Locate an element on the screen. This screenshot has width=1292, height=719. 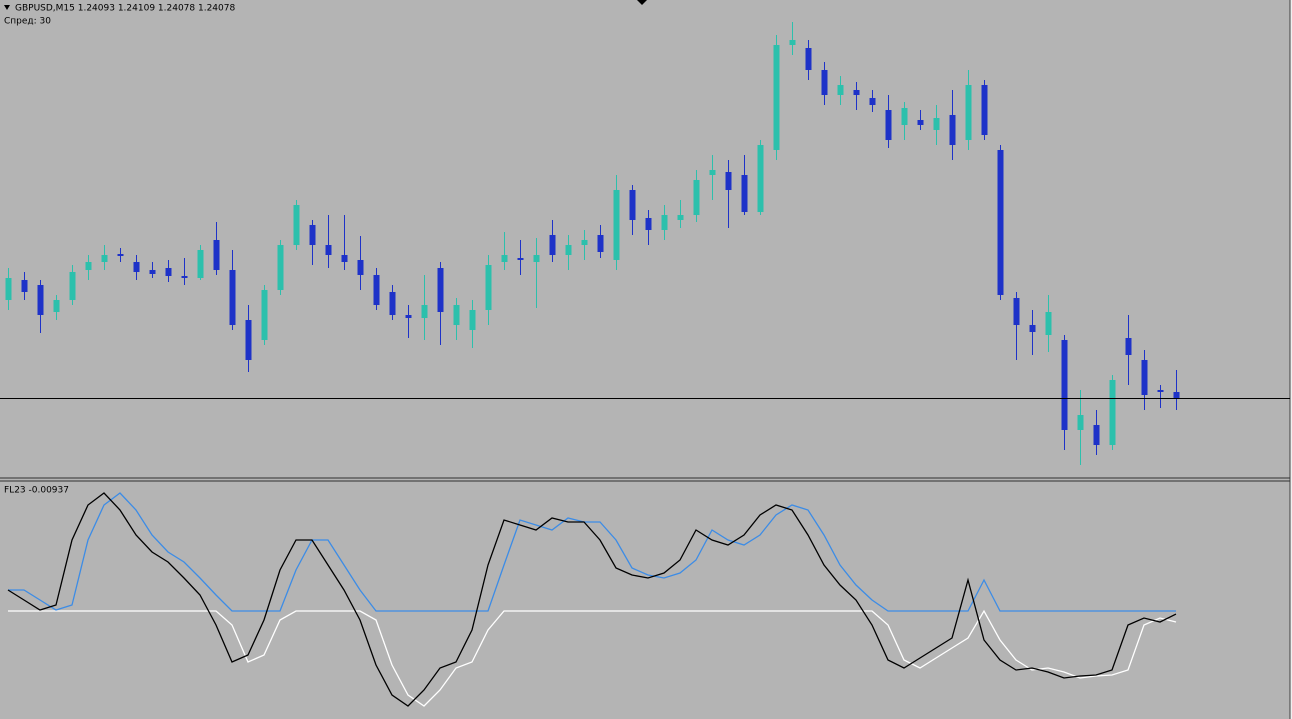
right-edge is located at coordinates (1291, 359).